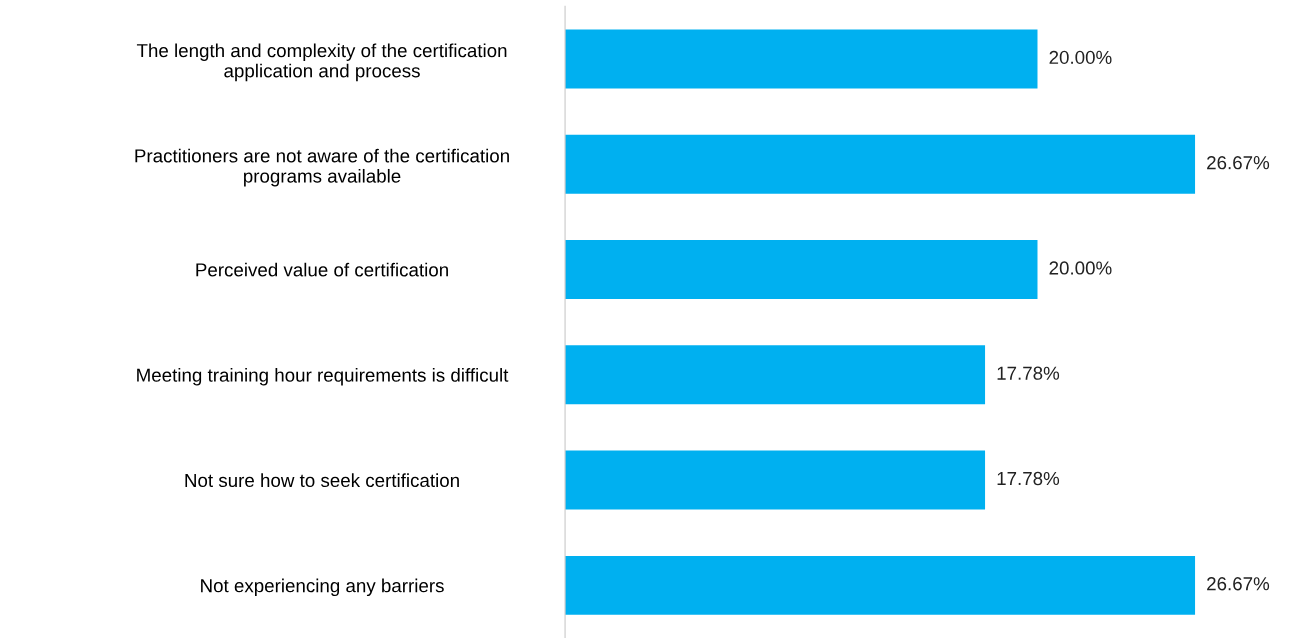 Image resolution: width=1299 pixels, height=638 pixels. What do you see at coordinates (321, 62) in the screenshot?
I see `y-tick-label: The length and complexity of the certification application and process` at bounding box center [321, 62].